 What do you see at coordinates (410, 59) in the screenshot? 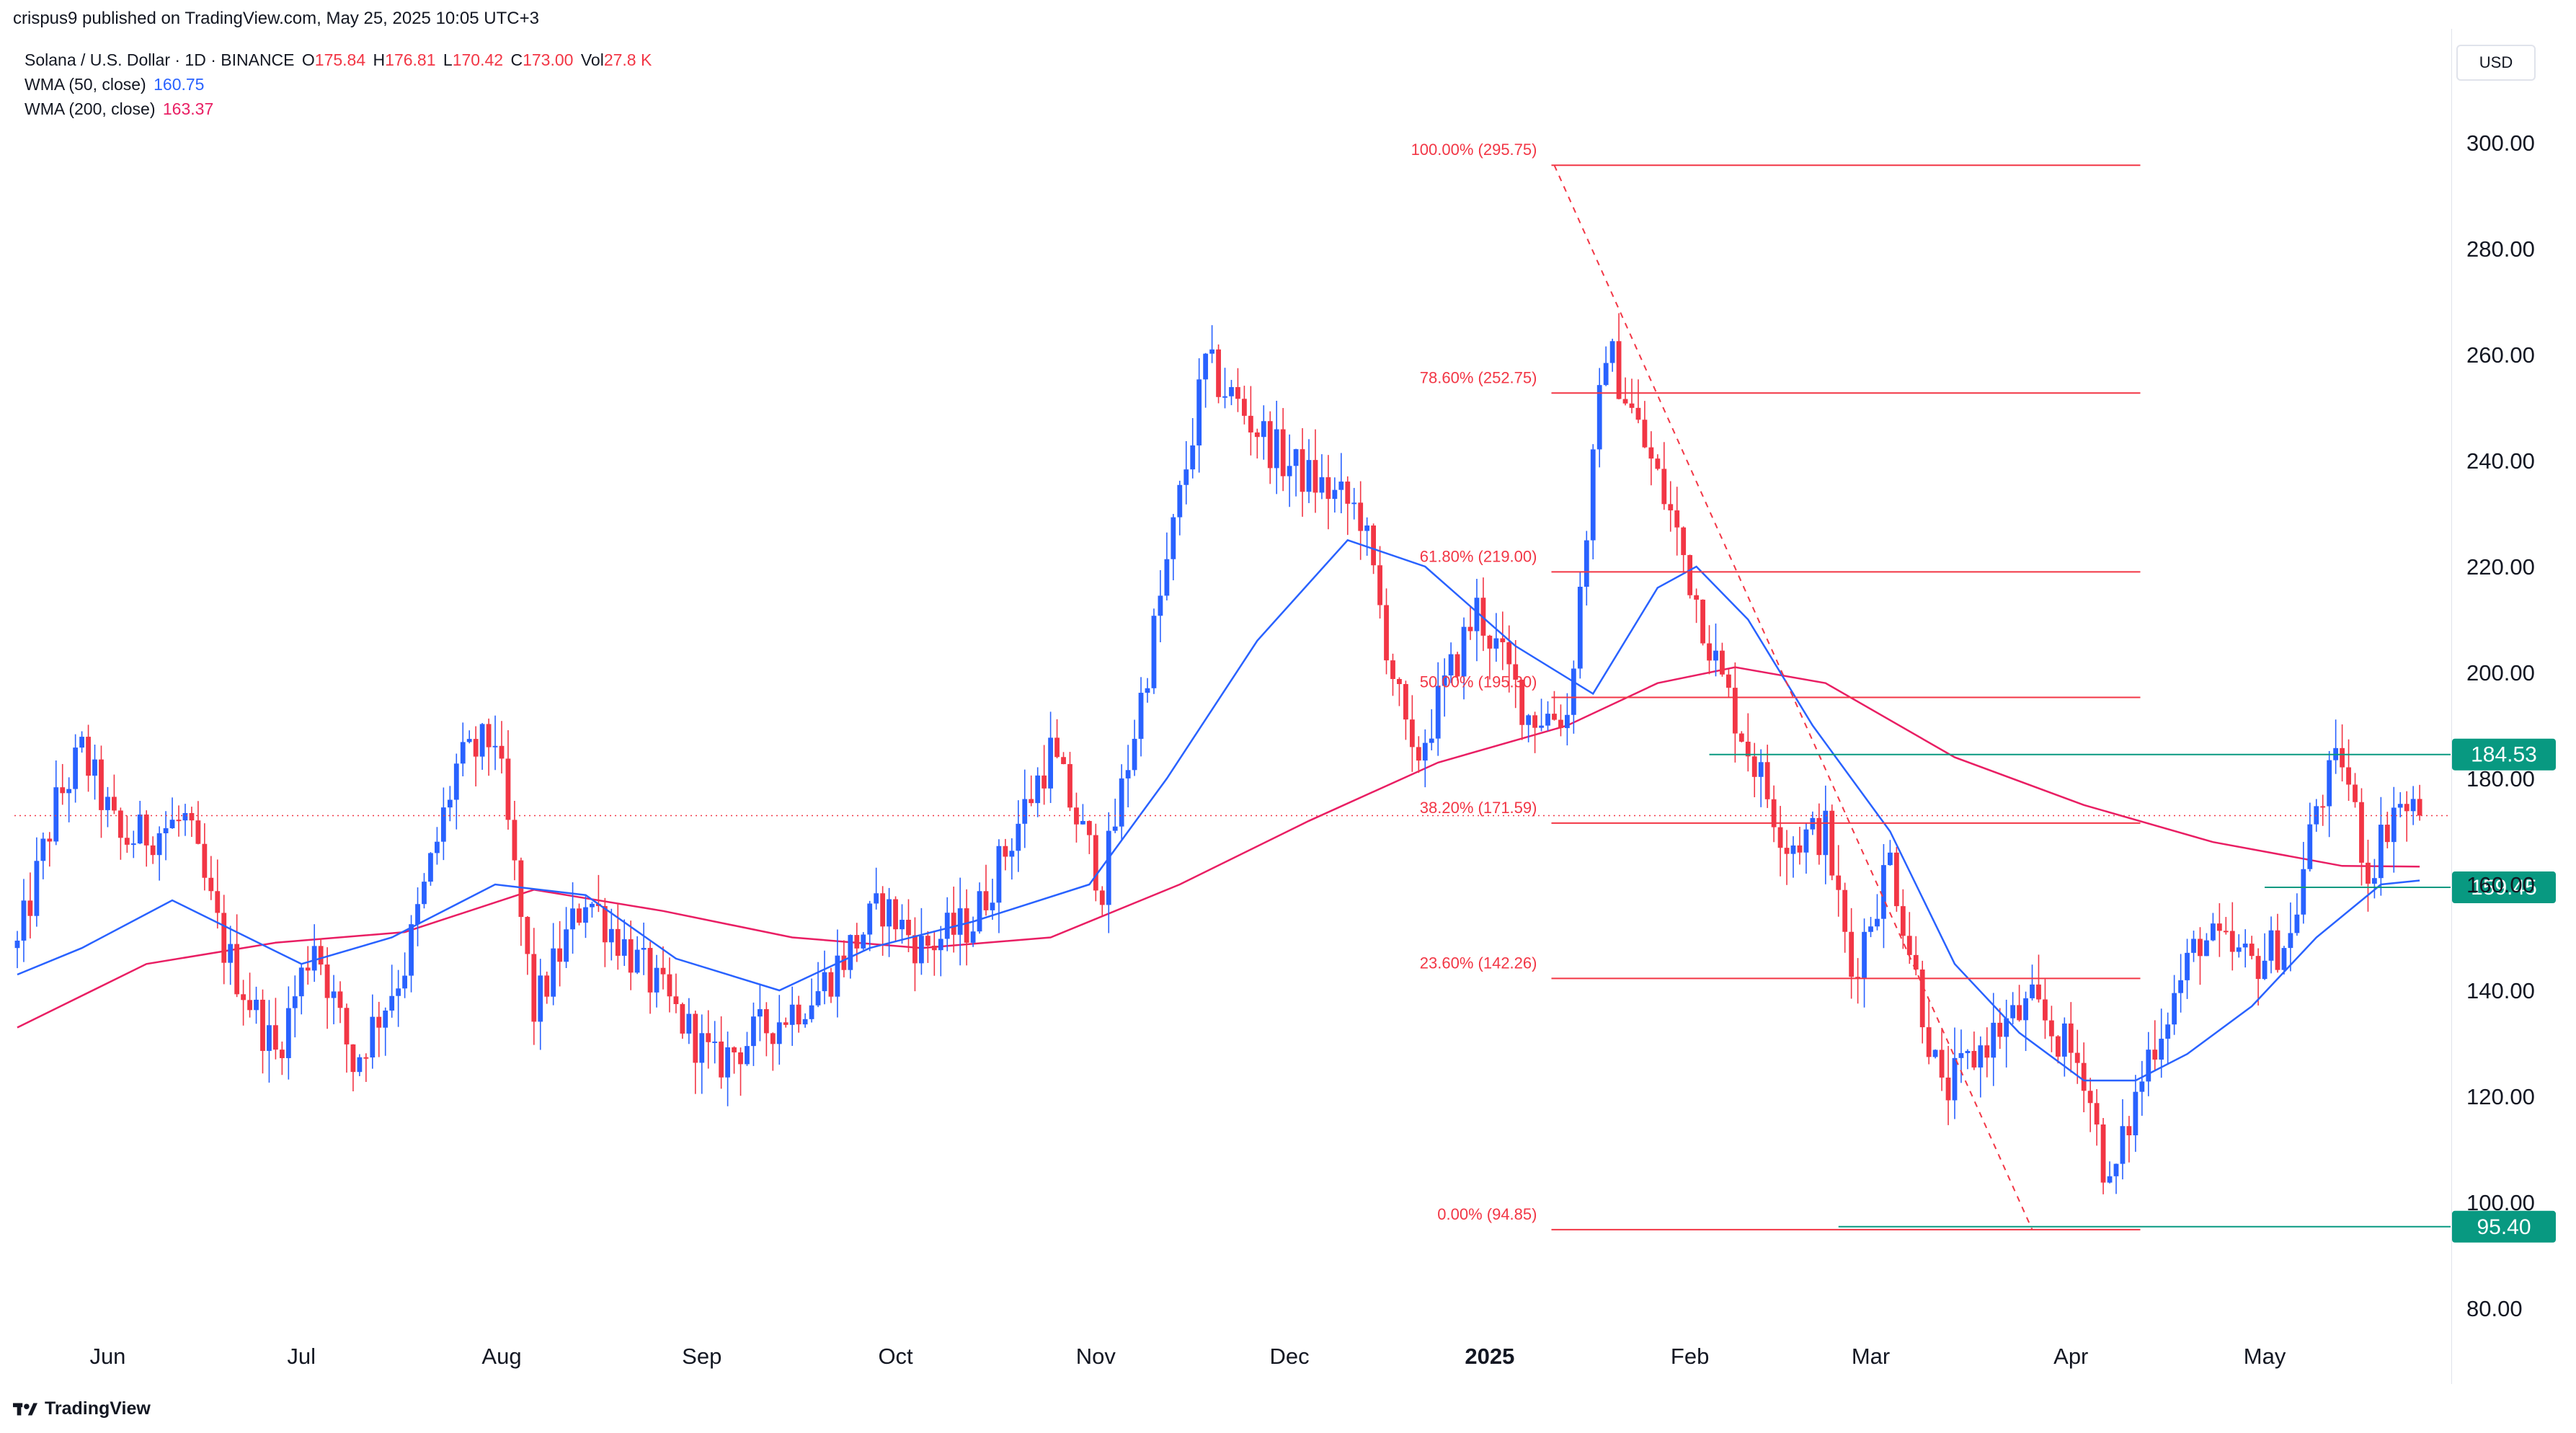
I see `high-value: 176.81` at bounding box center [410, 59].